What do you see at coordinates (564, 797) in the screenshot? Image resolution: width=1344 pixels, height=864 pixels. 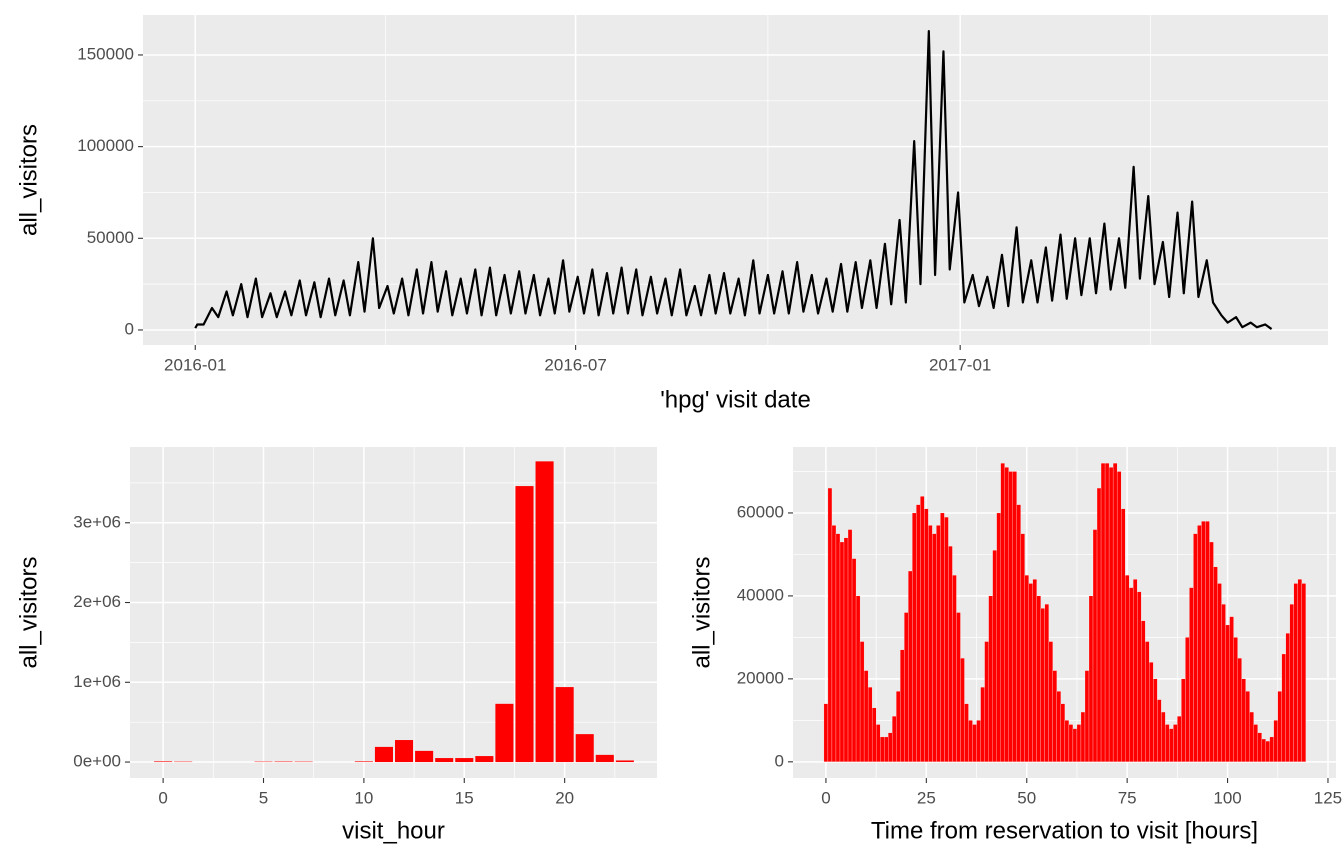 I see `x-tick-label: 20` at bounding box center [564, 797].